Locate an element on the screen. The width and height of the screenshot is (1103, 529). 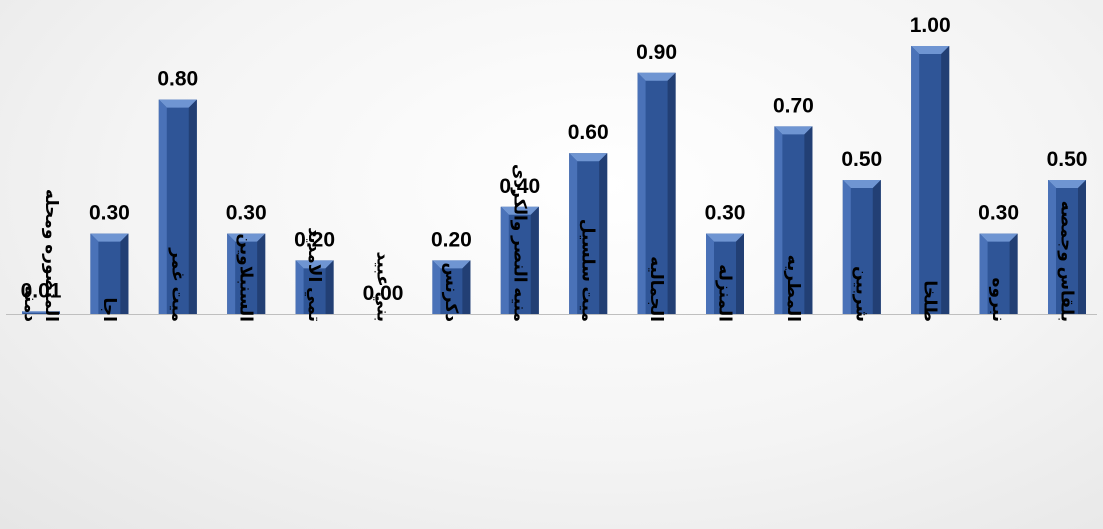
category-label: اجا is located at coordinates (109, 310).